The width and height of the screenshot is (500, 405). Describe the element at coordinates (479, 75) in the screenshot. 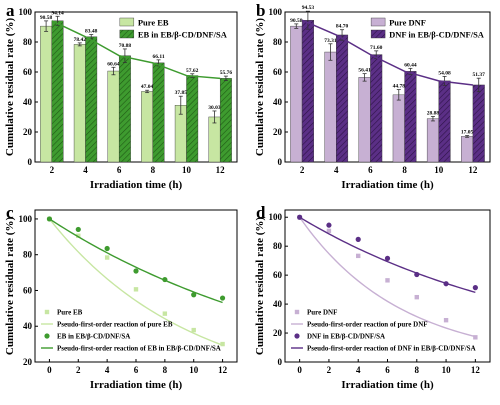

I see `data-label: 51.37` at that location.